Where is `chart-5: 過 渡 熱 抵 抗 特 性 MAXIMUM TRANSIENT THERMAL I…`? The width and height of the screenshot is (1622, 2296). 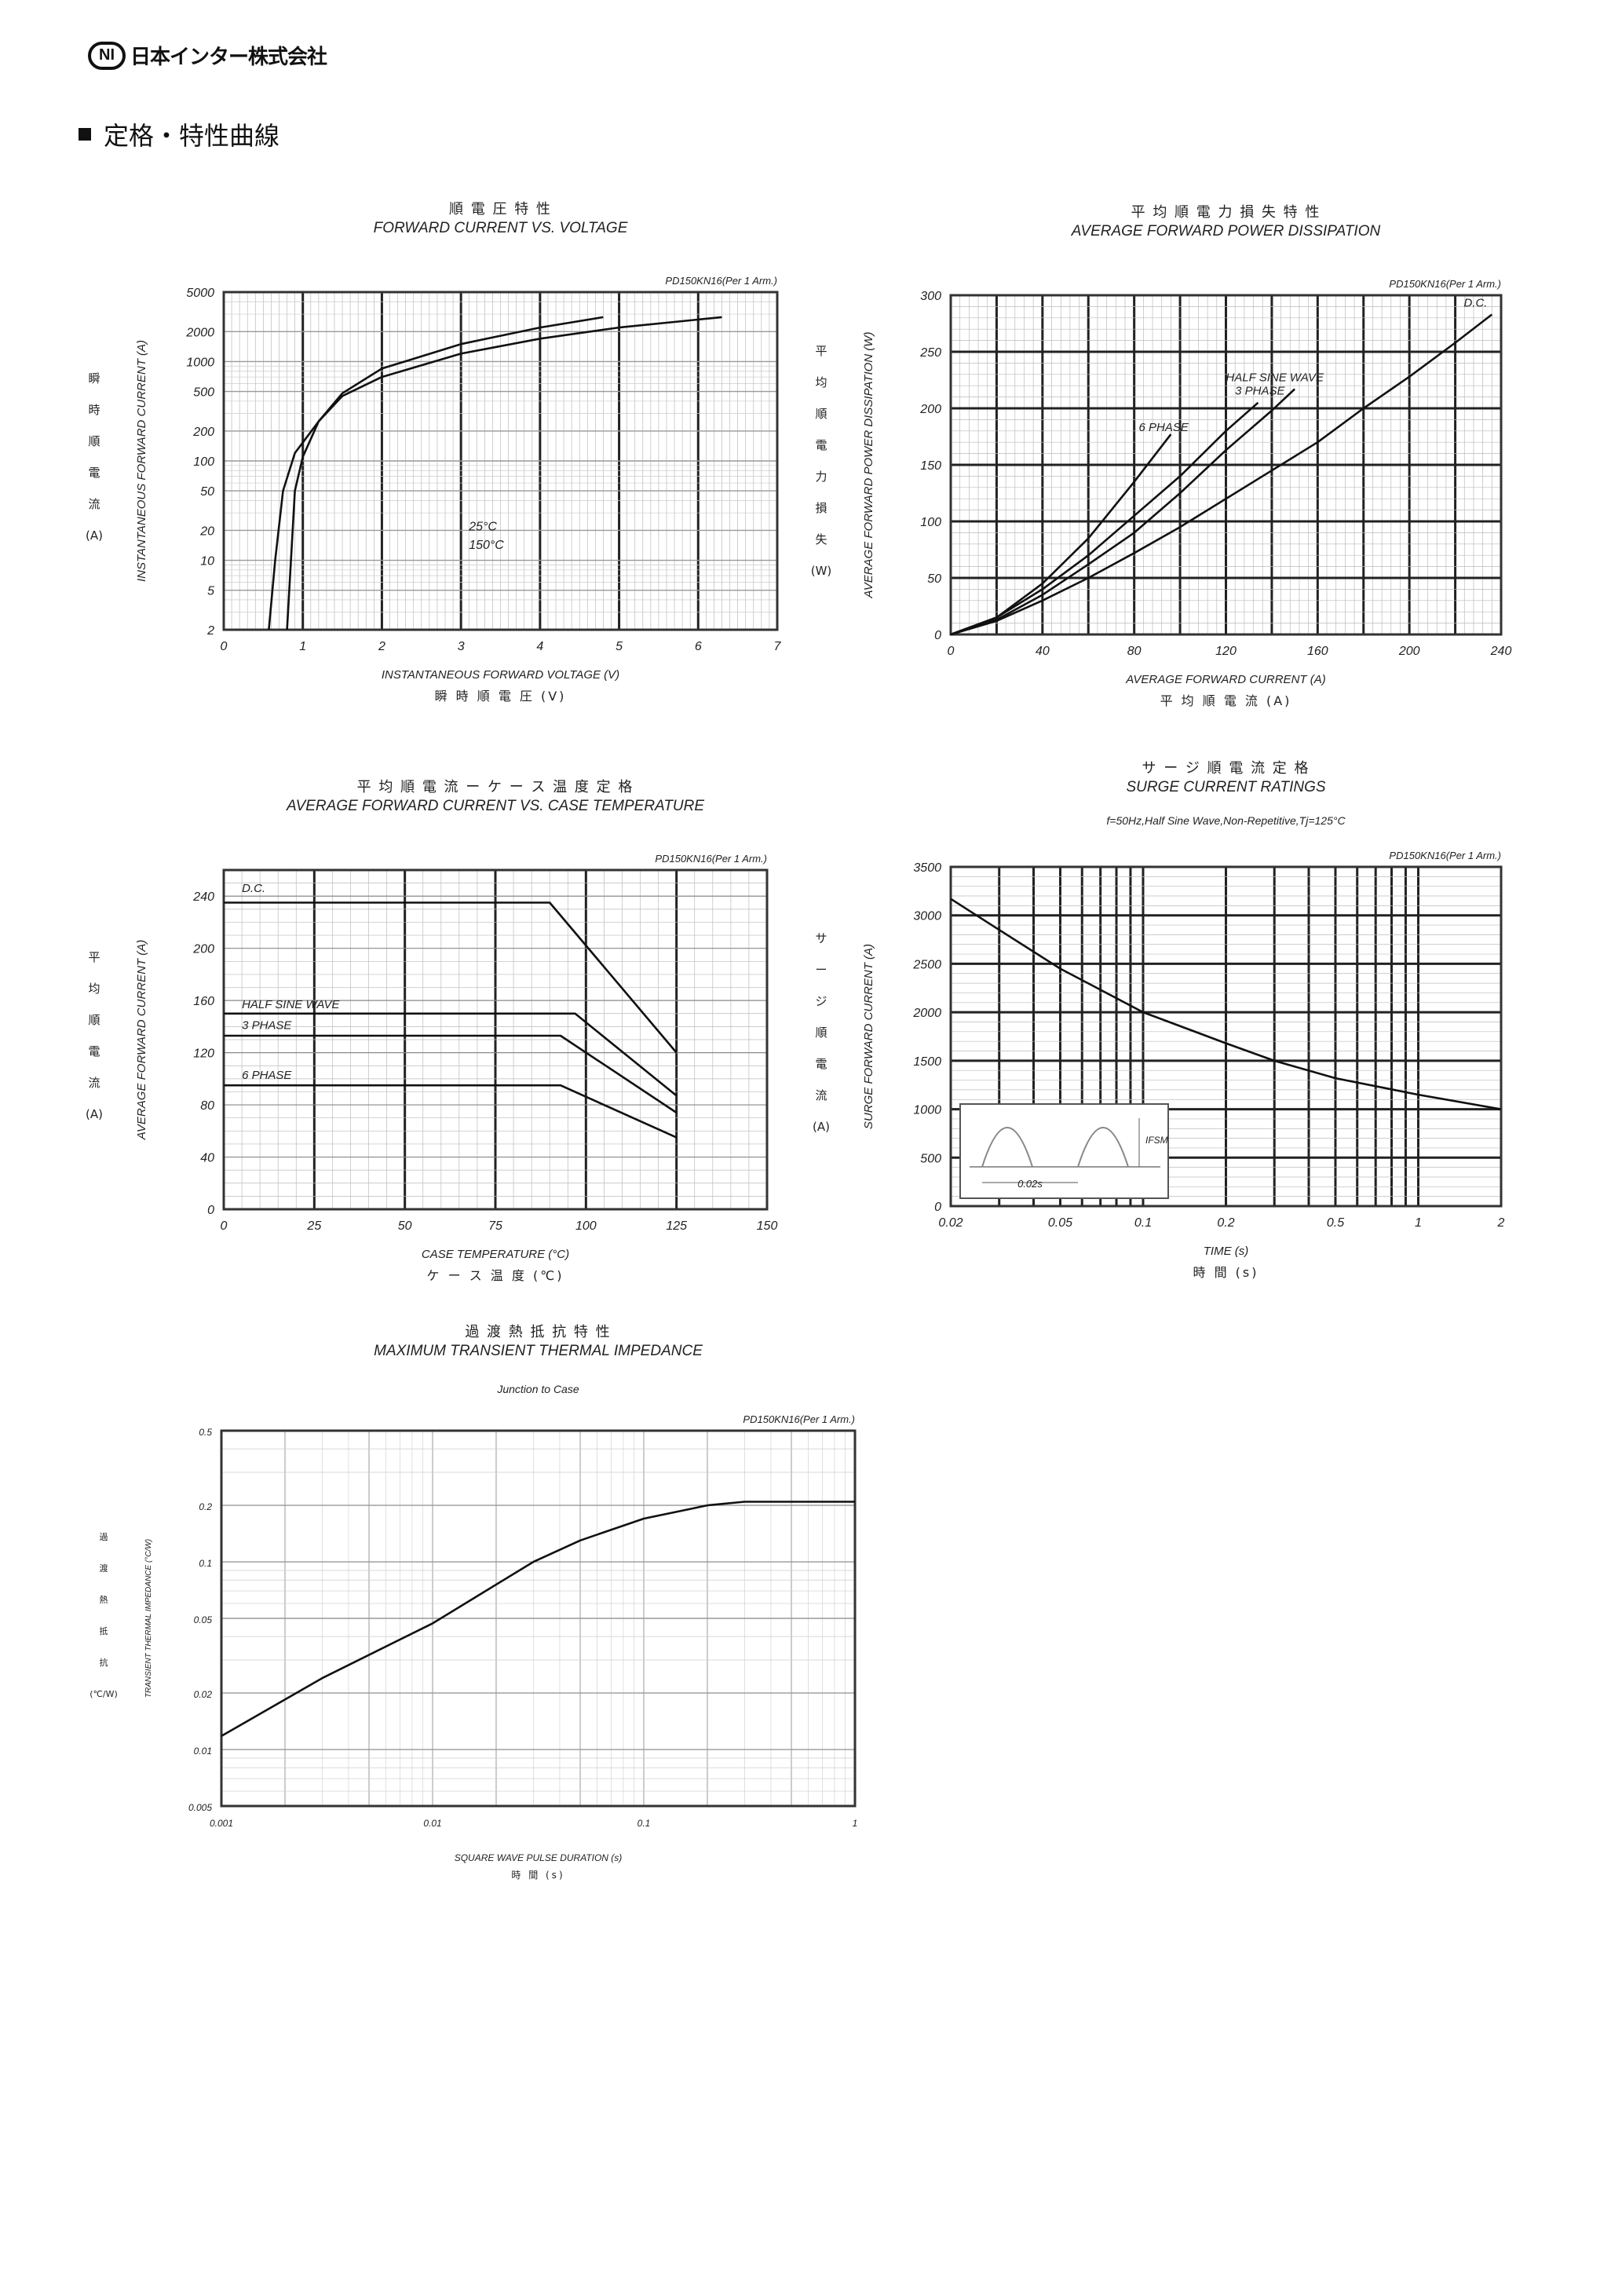 chart-5: 過 渡 熱 抵 抗 特 性 MAXIMUM TRANSIENT THERMAL I… is located at coordinates (474, 1602).